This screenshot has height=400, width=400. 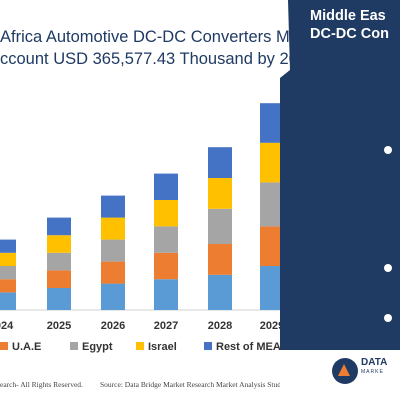 What do you see at coordinates (372, 372) in the screenshot?
I see `logo-subtext: MARKE` at bounding box center [372, 372].